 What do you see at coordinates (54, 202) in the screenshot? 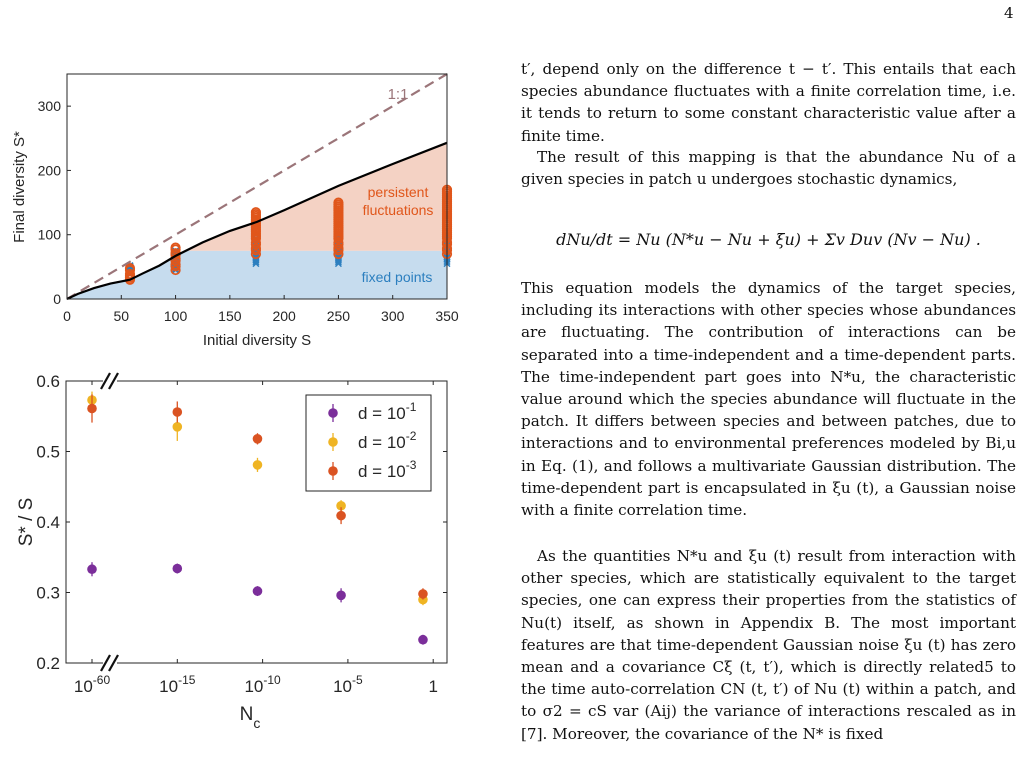
I see `top-y-ticks: 0 100 200 300` at bounding box center [54, 202].